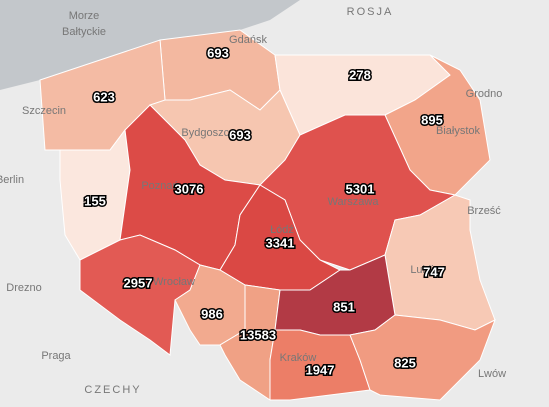 This screenshot has width=549, height=407. I want to click on place-label: Grodno, so click(484, 94).